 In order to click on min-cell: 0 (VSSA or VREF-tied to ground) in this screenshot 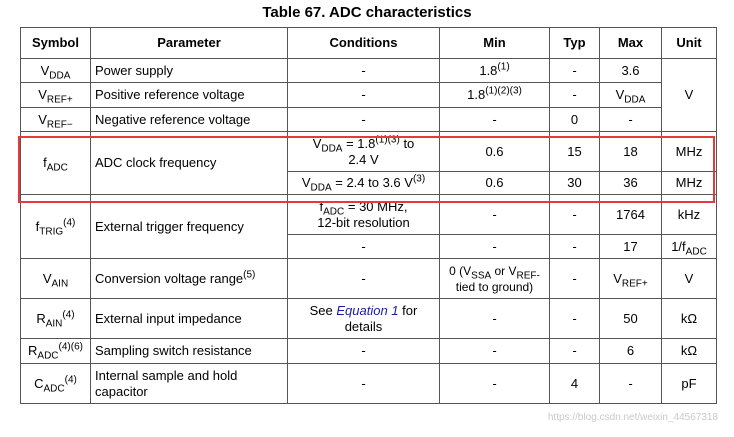, I will do `click(494, 278)`.